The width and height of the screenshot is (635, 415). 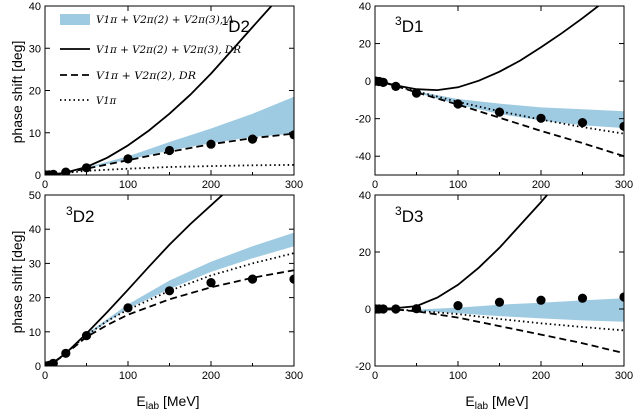 What do you see at coordinates (409, 215) in the screenshot?
I see `wave-label: 3D3` at bounding box center [409, 215].